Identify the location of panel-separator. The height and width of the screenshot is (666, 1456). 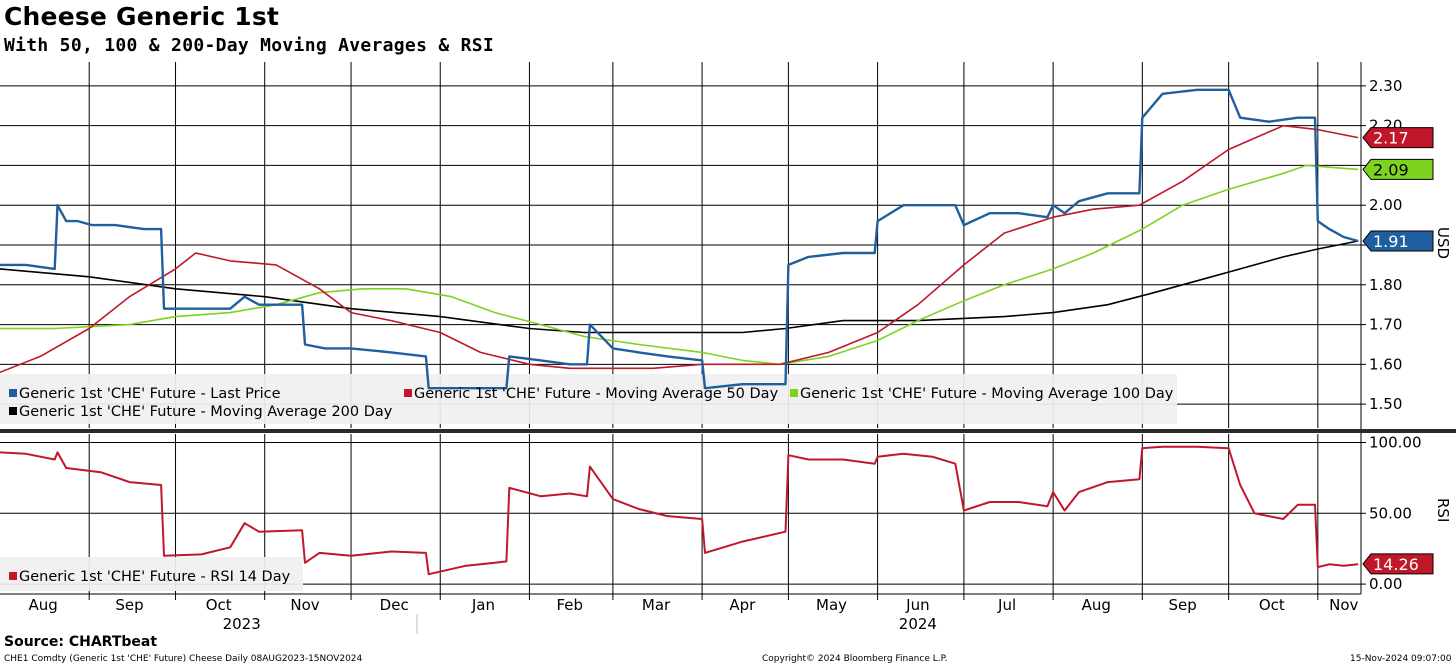
(728, 431).